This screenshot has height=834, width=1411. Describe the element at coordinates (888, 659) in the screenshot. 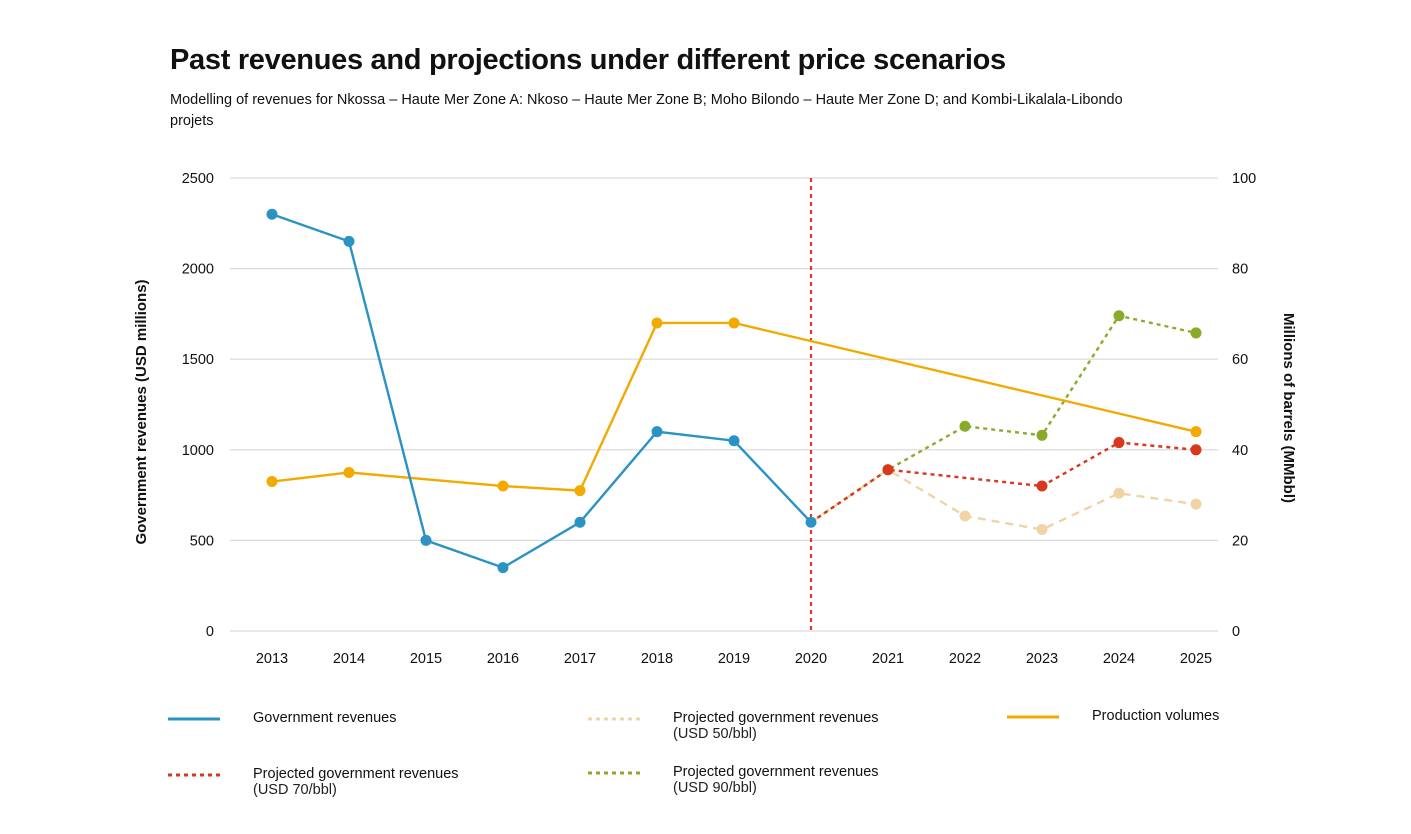

I see `x-tick-label: 2021` at that location.